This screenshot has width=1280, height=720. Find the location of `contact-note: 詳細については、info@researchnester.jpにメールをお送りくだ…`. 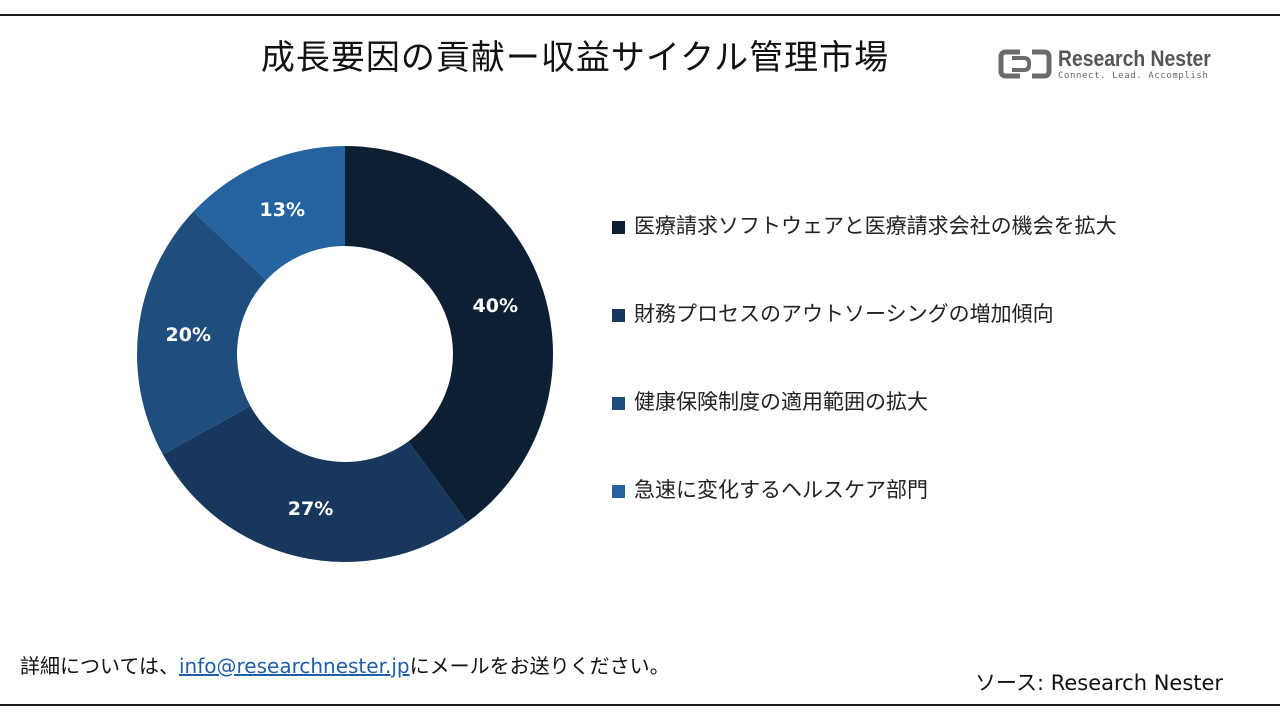

contact-note: 詳細については、info@researchnester.jpにメールをお送りくだ… is located at coordinates (345, 664).